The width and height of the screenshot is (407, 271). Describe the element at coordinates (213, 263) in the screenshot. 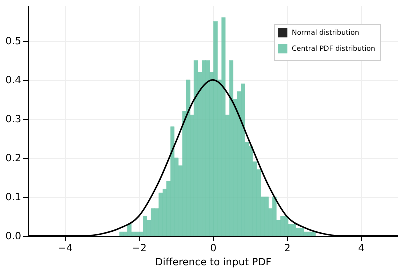

I see `x-axis-title: Difference to input PDF` at that location.